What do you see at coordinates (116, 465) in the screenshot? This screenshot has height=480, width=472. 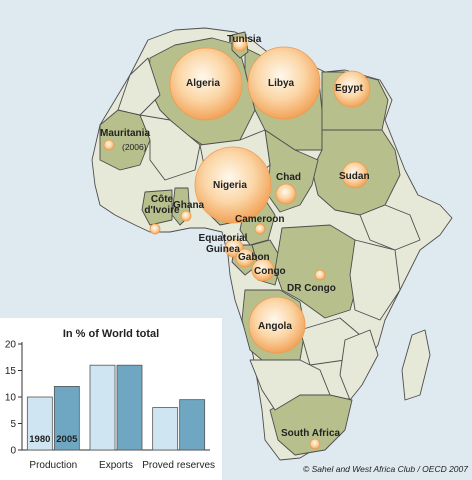 I see `category-label-exports: Exports` at bounding box center [116, 465].